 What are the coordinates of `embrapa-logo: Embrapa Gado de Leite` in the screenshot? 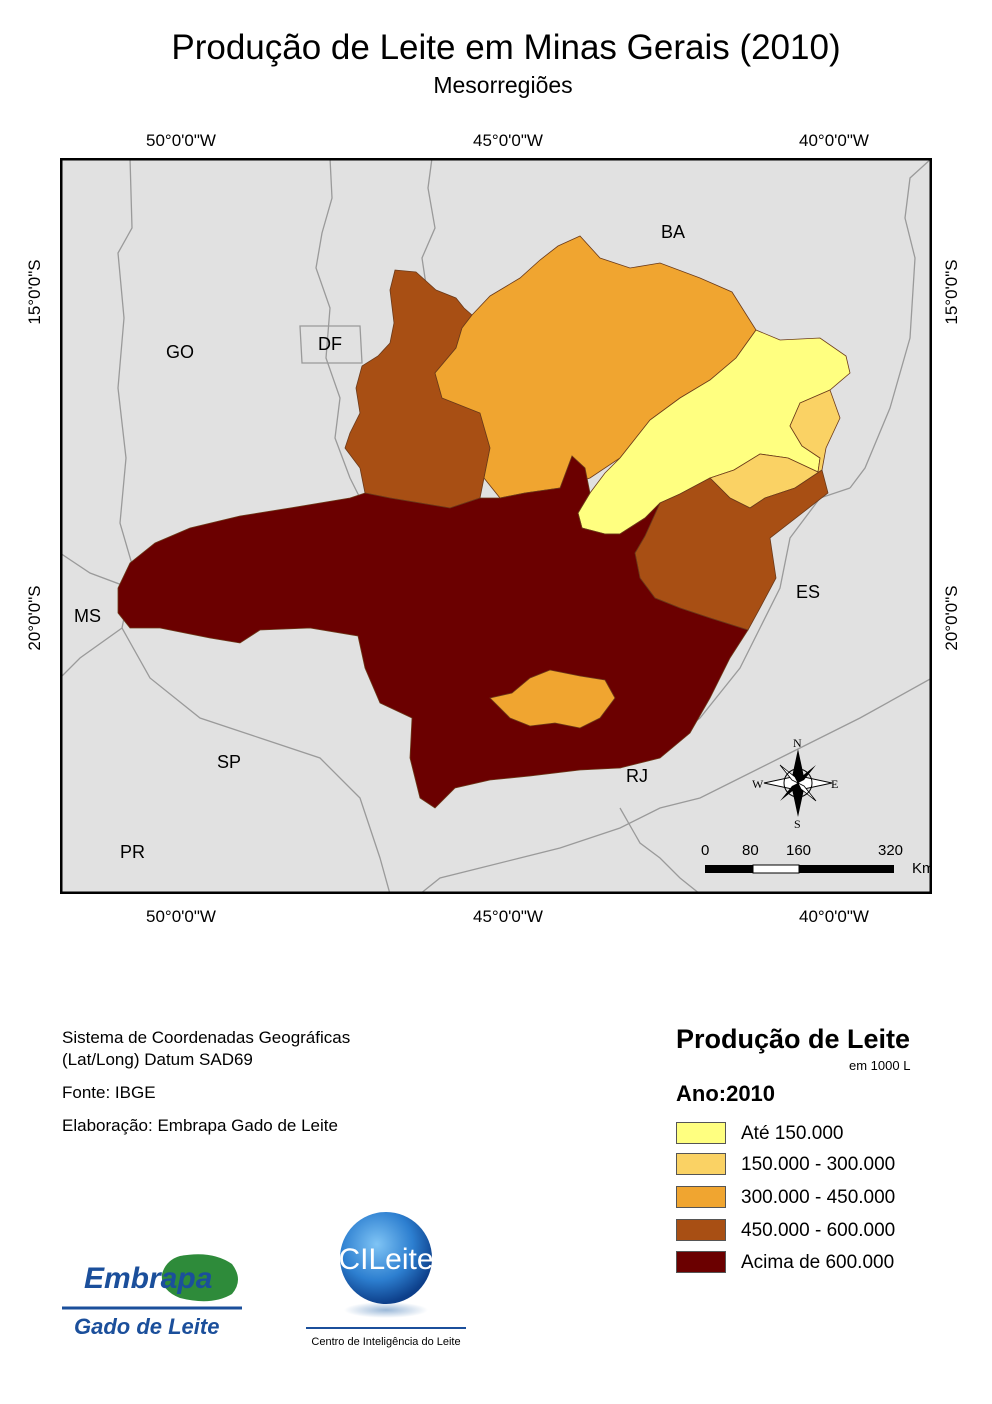 It's located at (152, 1296).